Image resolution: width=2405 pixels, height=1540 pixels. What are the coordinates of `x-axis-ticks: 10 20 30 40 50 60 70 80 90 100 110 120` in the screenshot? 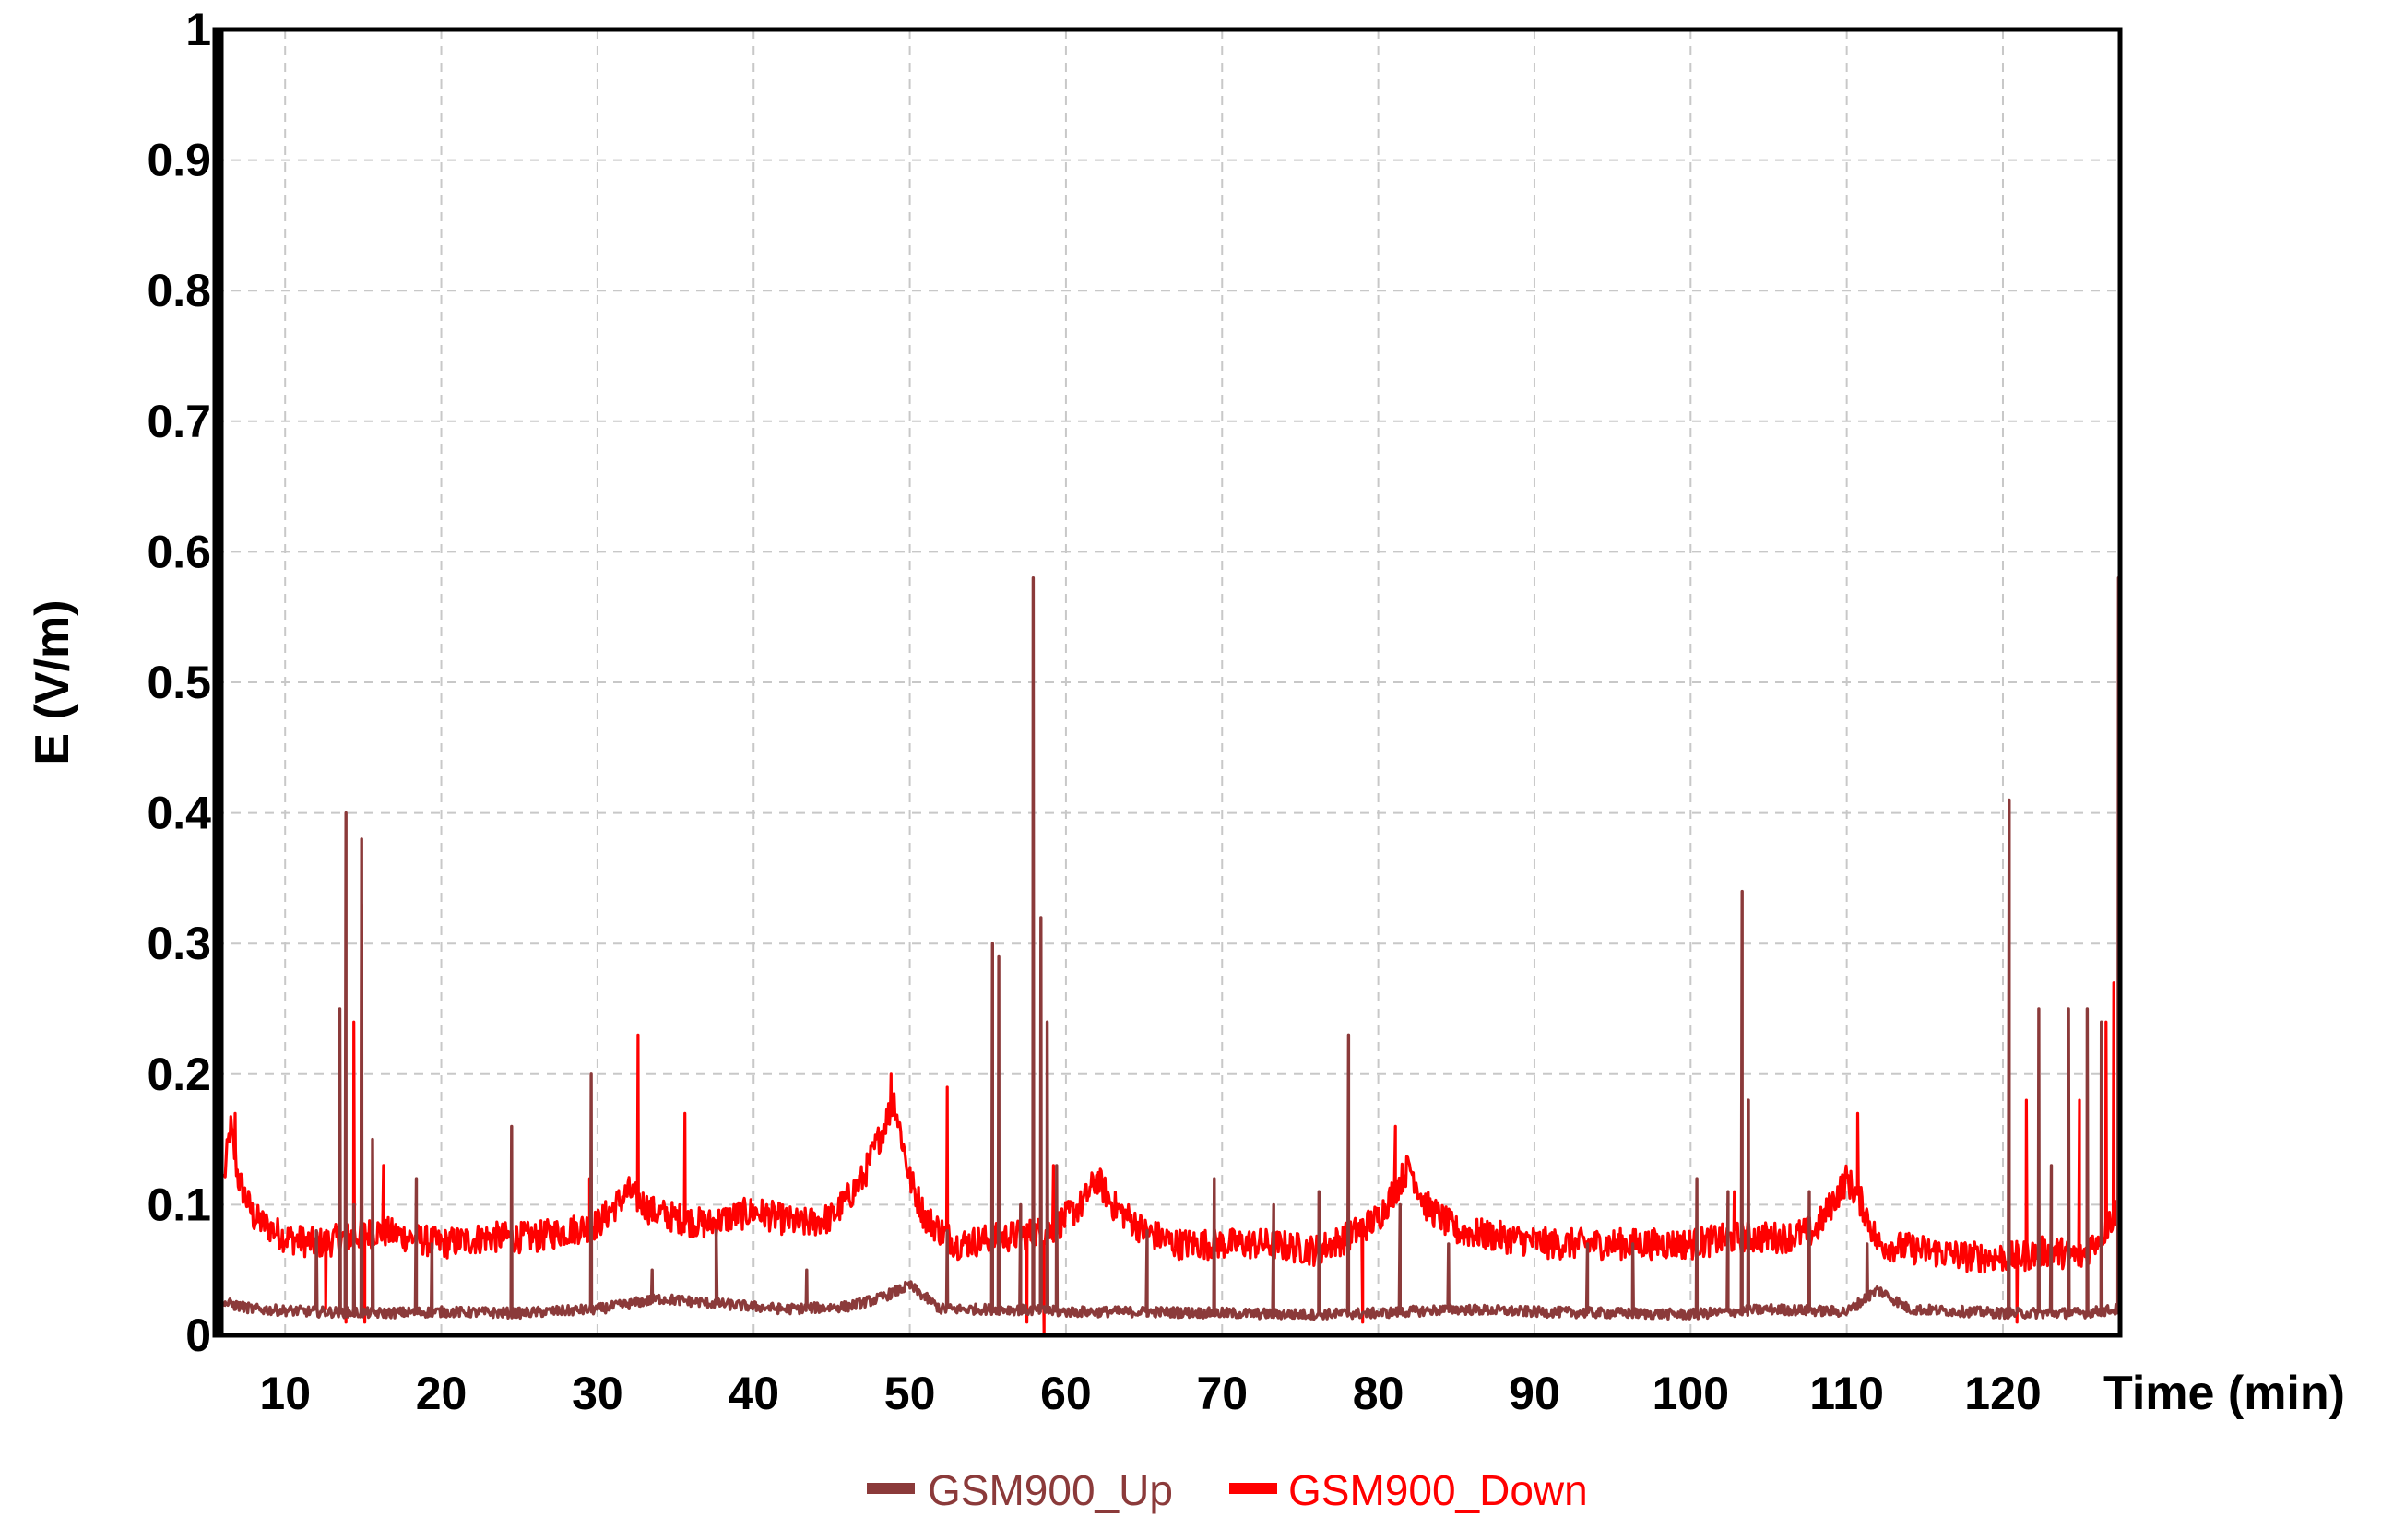 It's located at (1150, 1394).